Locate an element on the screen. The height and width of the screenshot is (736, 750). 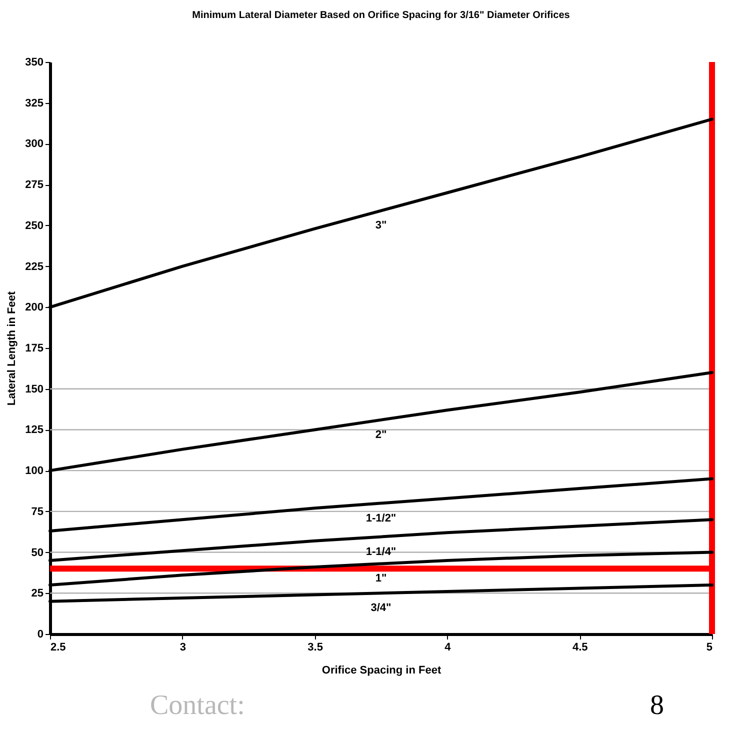
y-tick-label: 325 is located at coordinates (34, 103).